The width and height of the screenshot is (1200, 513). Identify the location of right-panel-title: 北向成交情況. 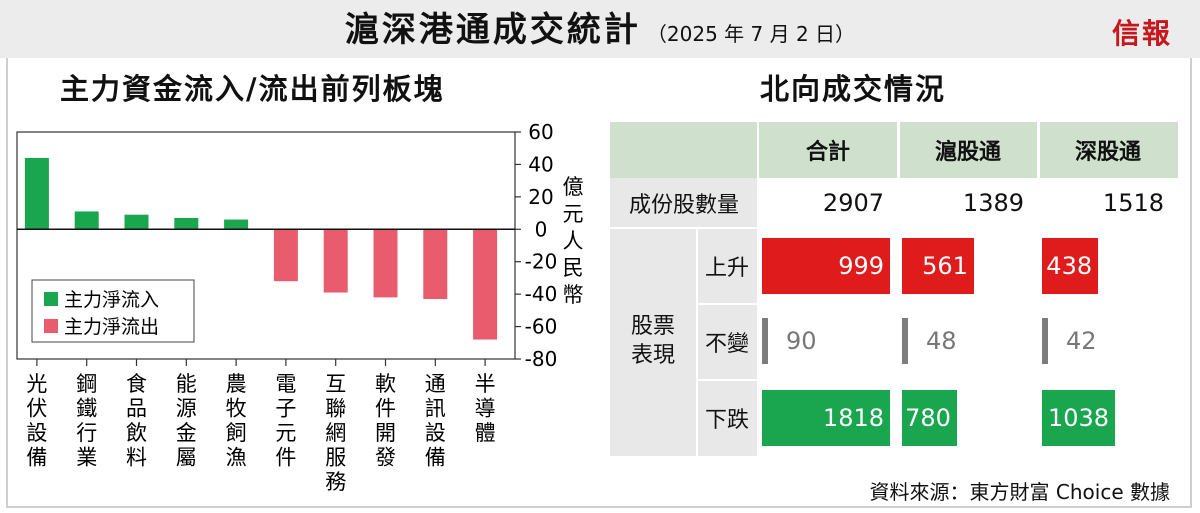
(853, 89).